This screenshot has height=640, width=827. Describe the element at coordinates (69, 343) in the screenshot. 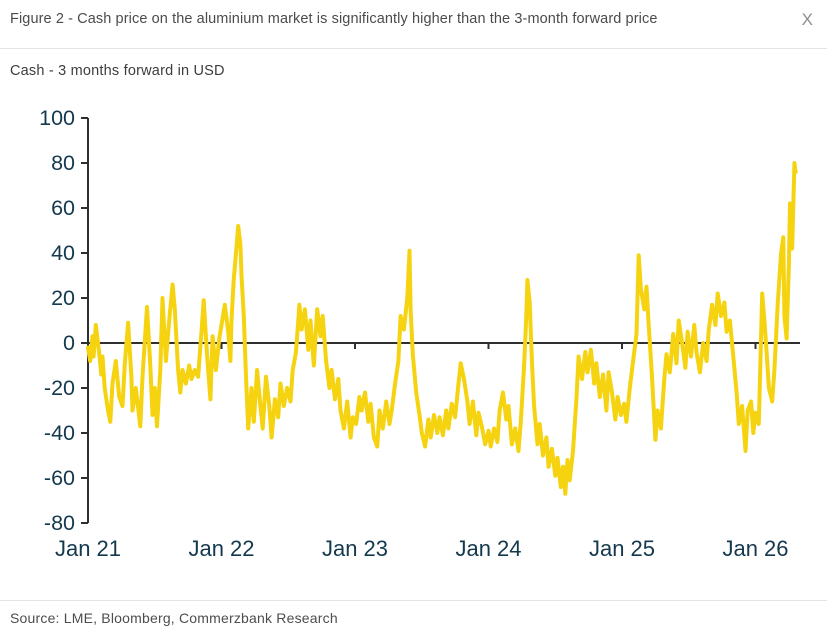

I see `y-tick-label-0: 0` at that location.